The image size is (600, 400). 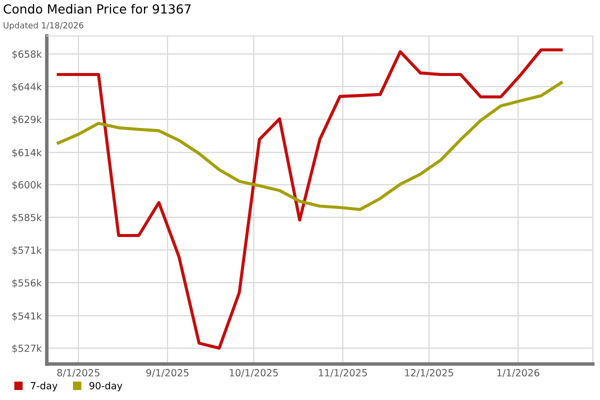 What do you see at coordinates (518, 373) in the screenshot?
I see `x-tick-label: 1/1/2026` at bounding box center [518, 373].